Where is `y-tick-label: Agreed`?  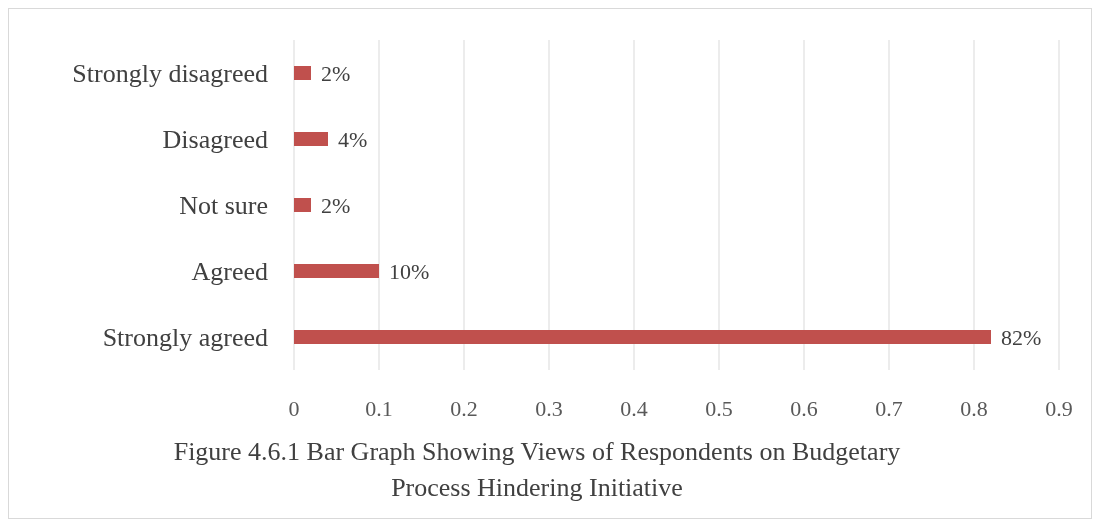
y-tick-label: Agreed is located at coordinates (229, 272).